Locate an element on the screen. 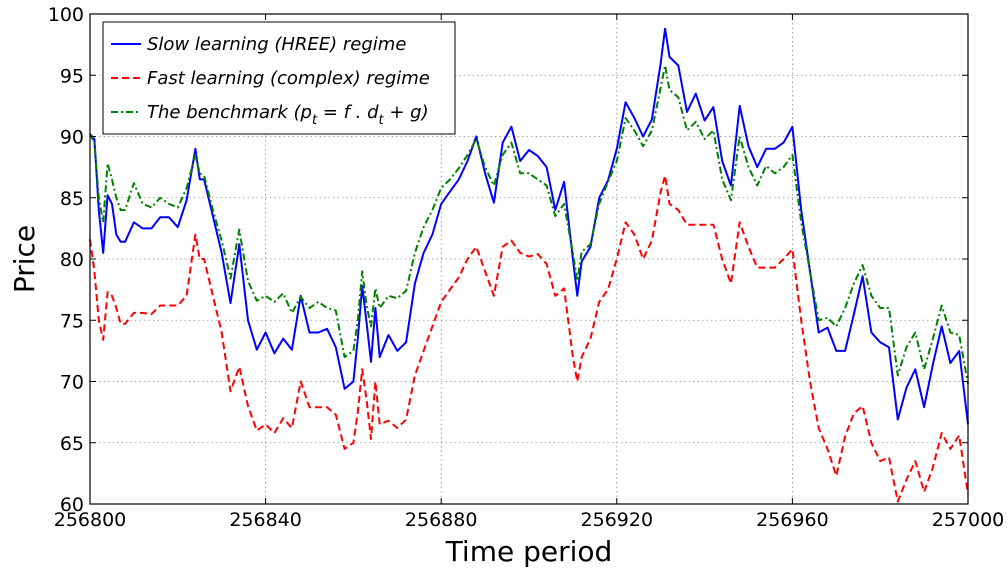 The image size is (1008, 574). legend-label-benchmark: The benchmark (pt = f . dt + g) is located at coordinates (288, 115).